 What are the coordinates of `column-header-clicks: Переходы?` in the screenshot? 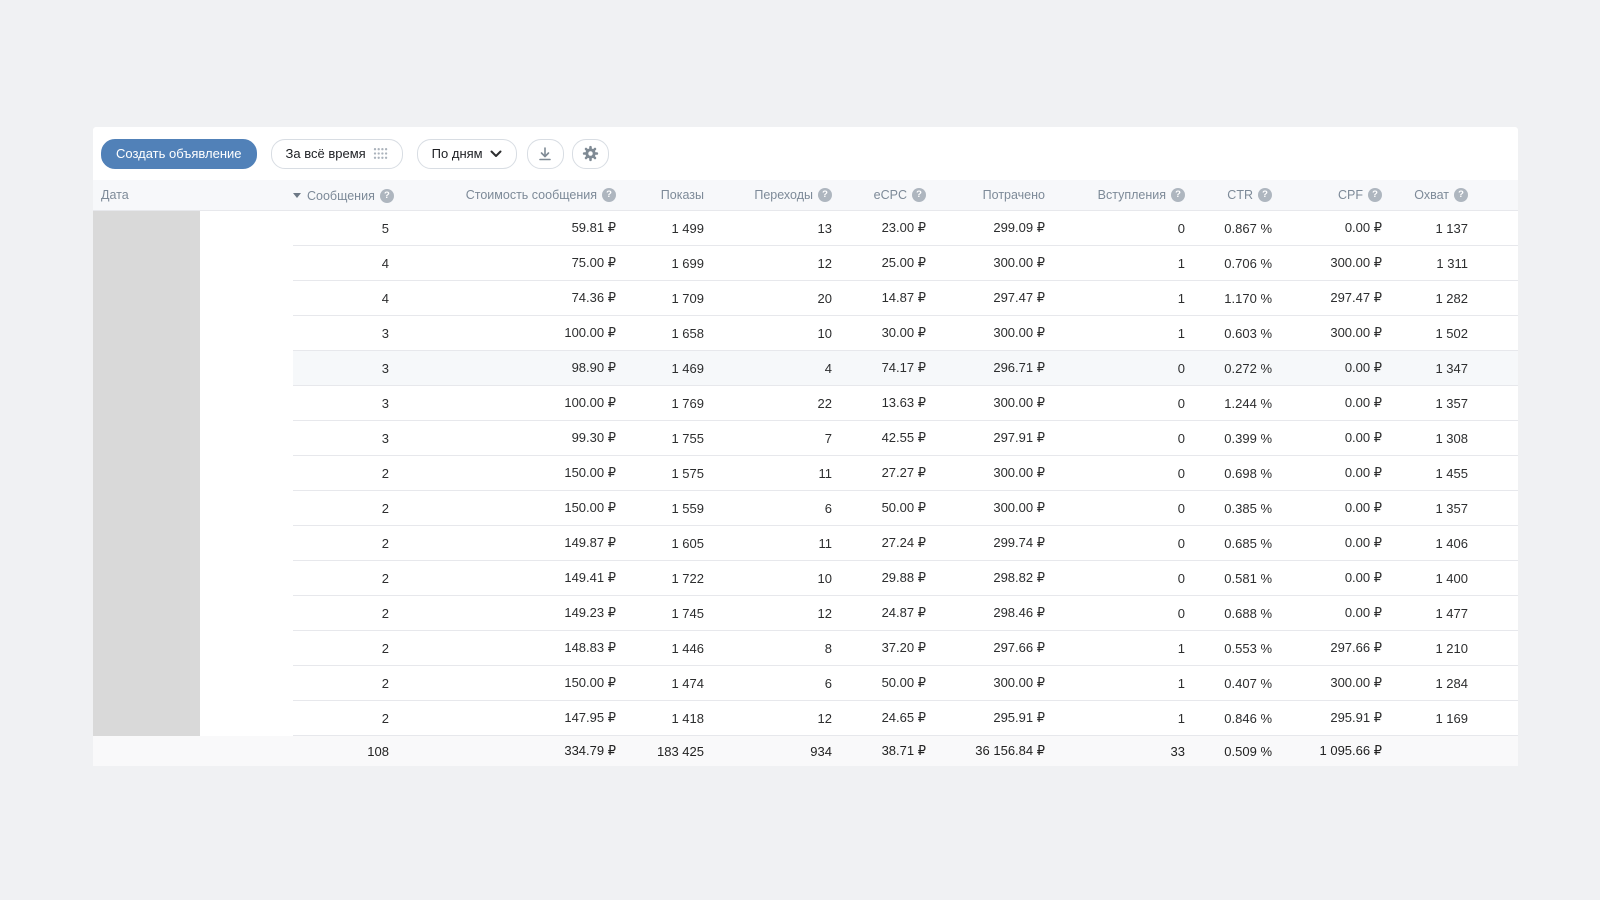 It's located at (778, 195).